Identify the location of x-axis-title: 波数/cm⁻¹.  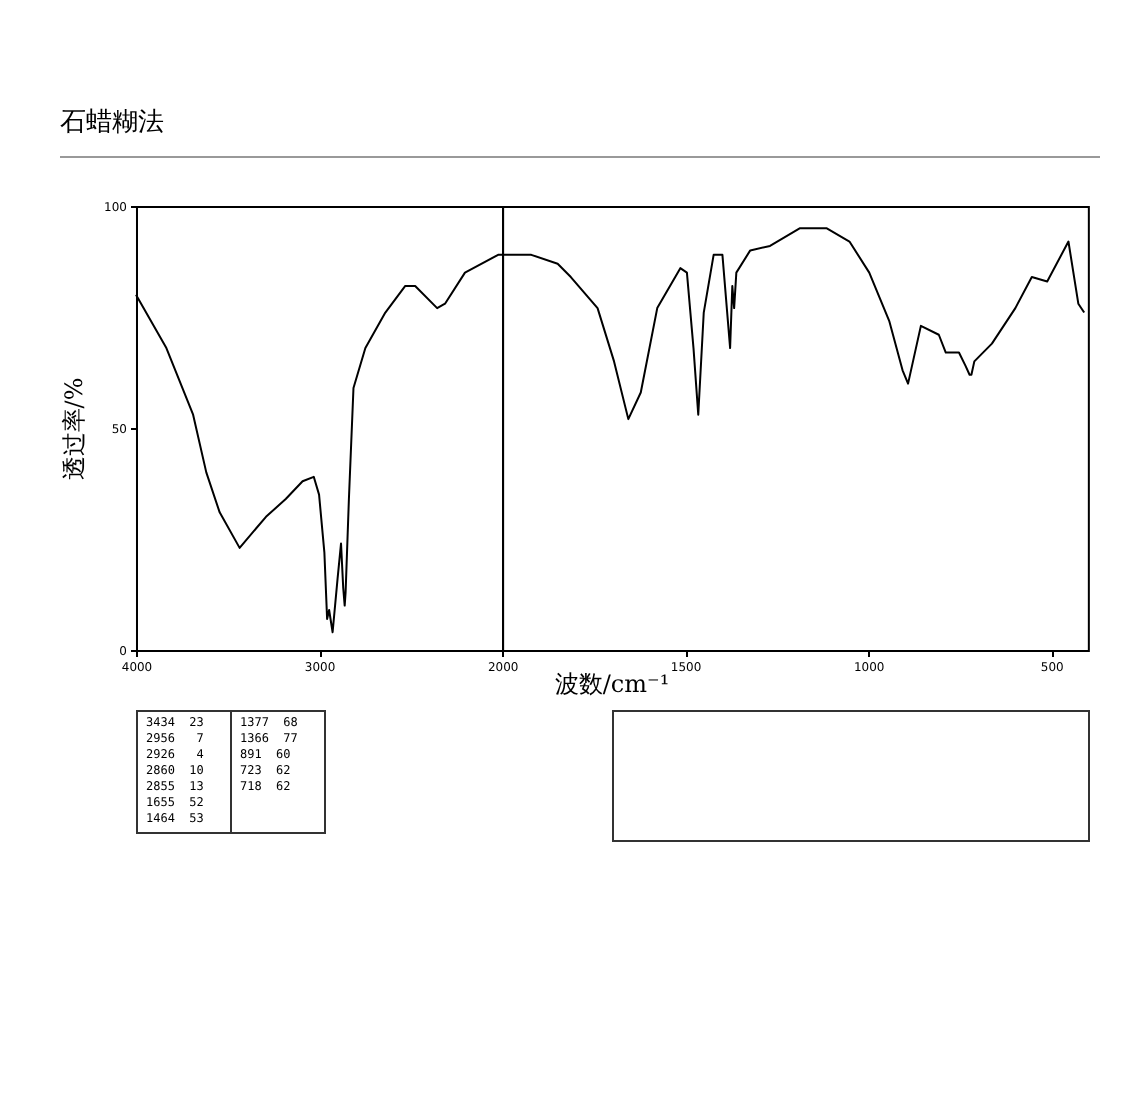
(612, 684).